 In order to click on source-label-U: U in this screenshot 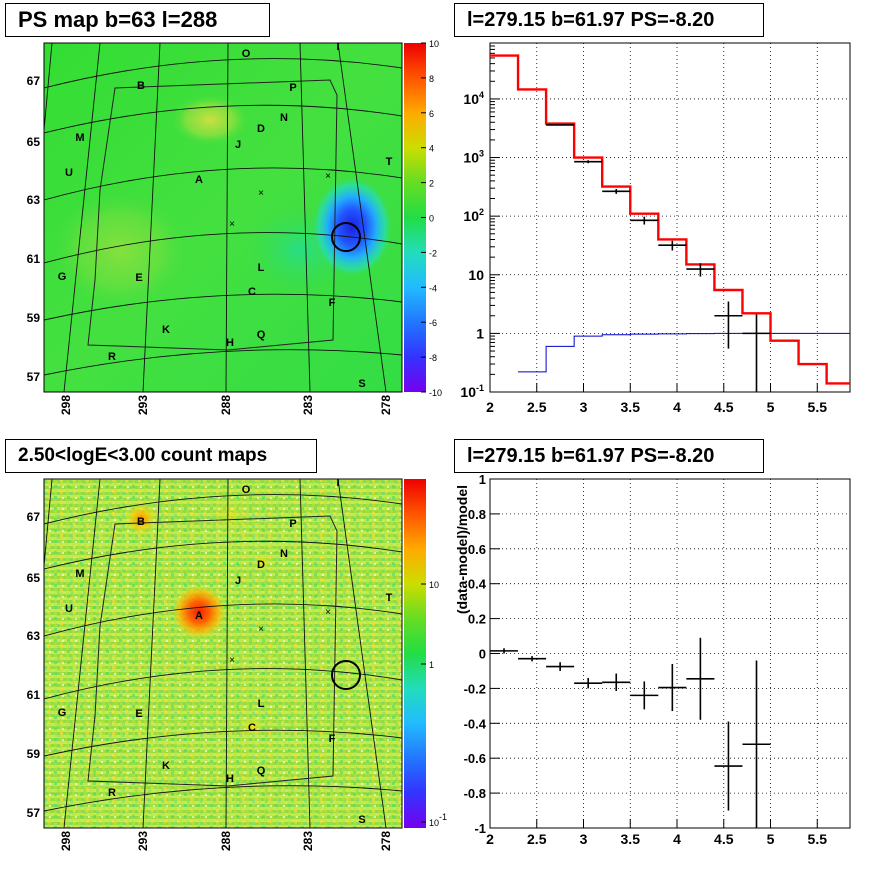, I will do `click(69, 609)`.